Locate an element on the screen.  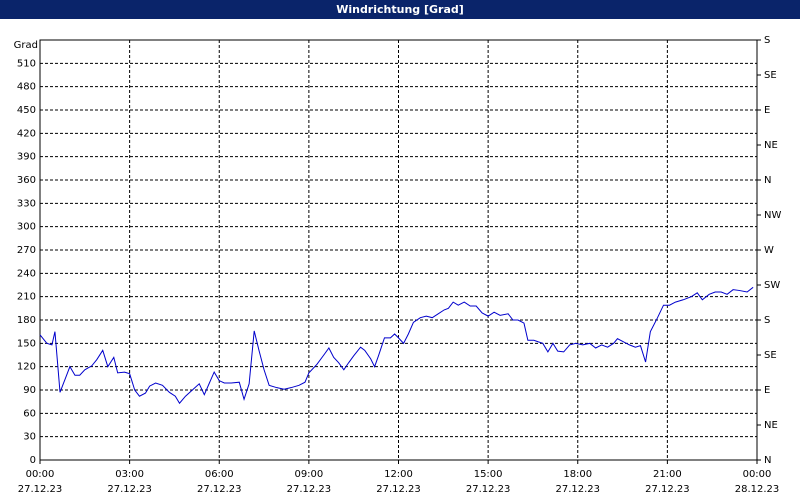
y-tick-label: 390 is located at coordinates (26, 157).